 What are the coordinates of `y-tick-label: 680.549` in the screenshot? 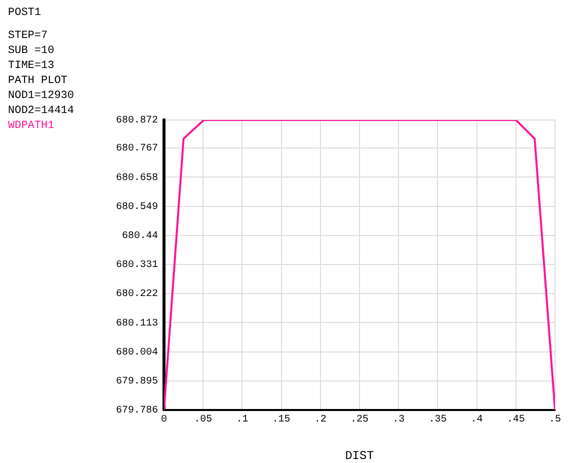 It's located at (137, 207).